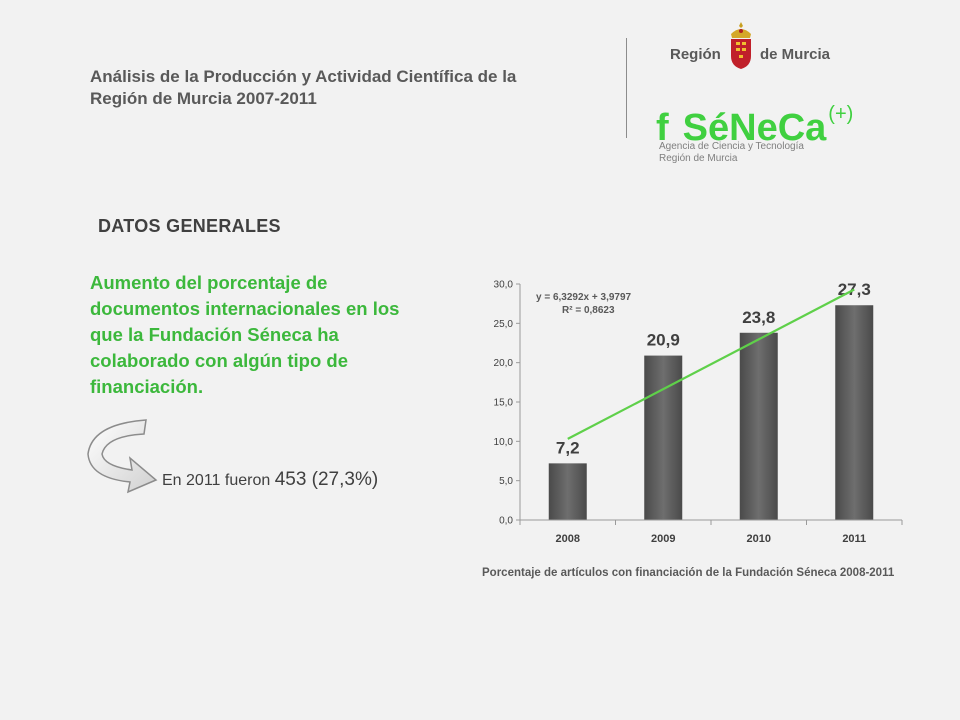 The height and width of the screenshot is (720, 960). What do you see at coordinates (326, 479) in the screenshot?
I see `note-value: 453 (27,3%)` at bounding box center [326, 479].